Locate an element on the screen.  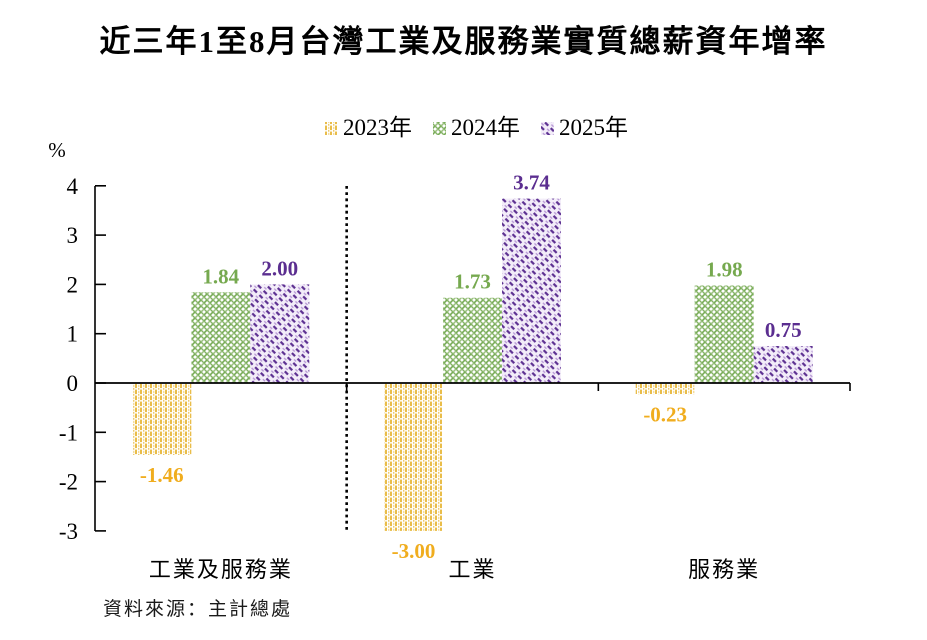
bar-2023年-工業及服務業 is located at coordinates (162, 419).